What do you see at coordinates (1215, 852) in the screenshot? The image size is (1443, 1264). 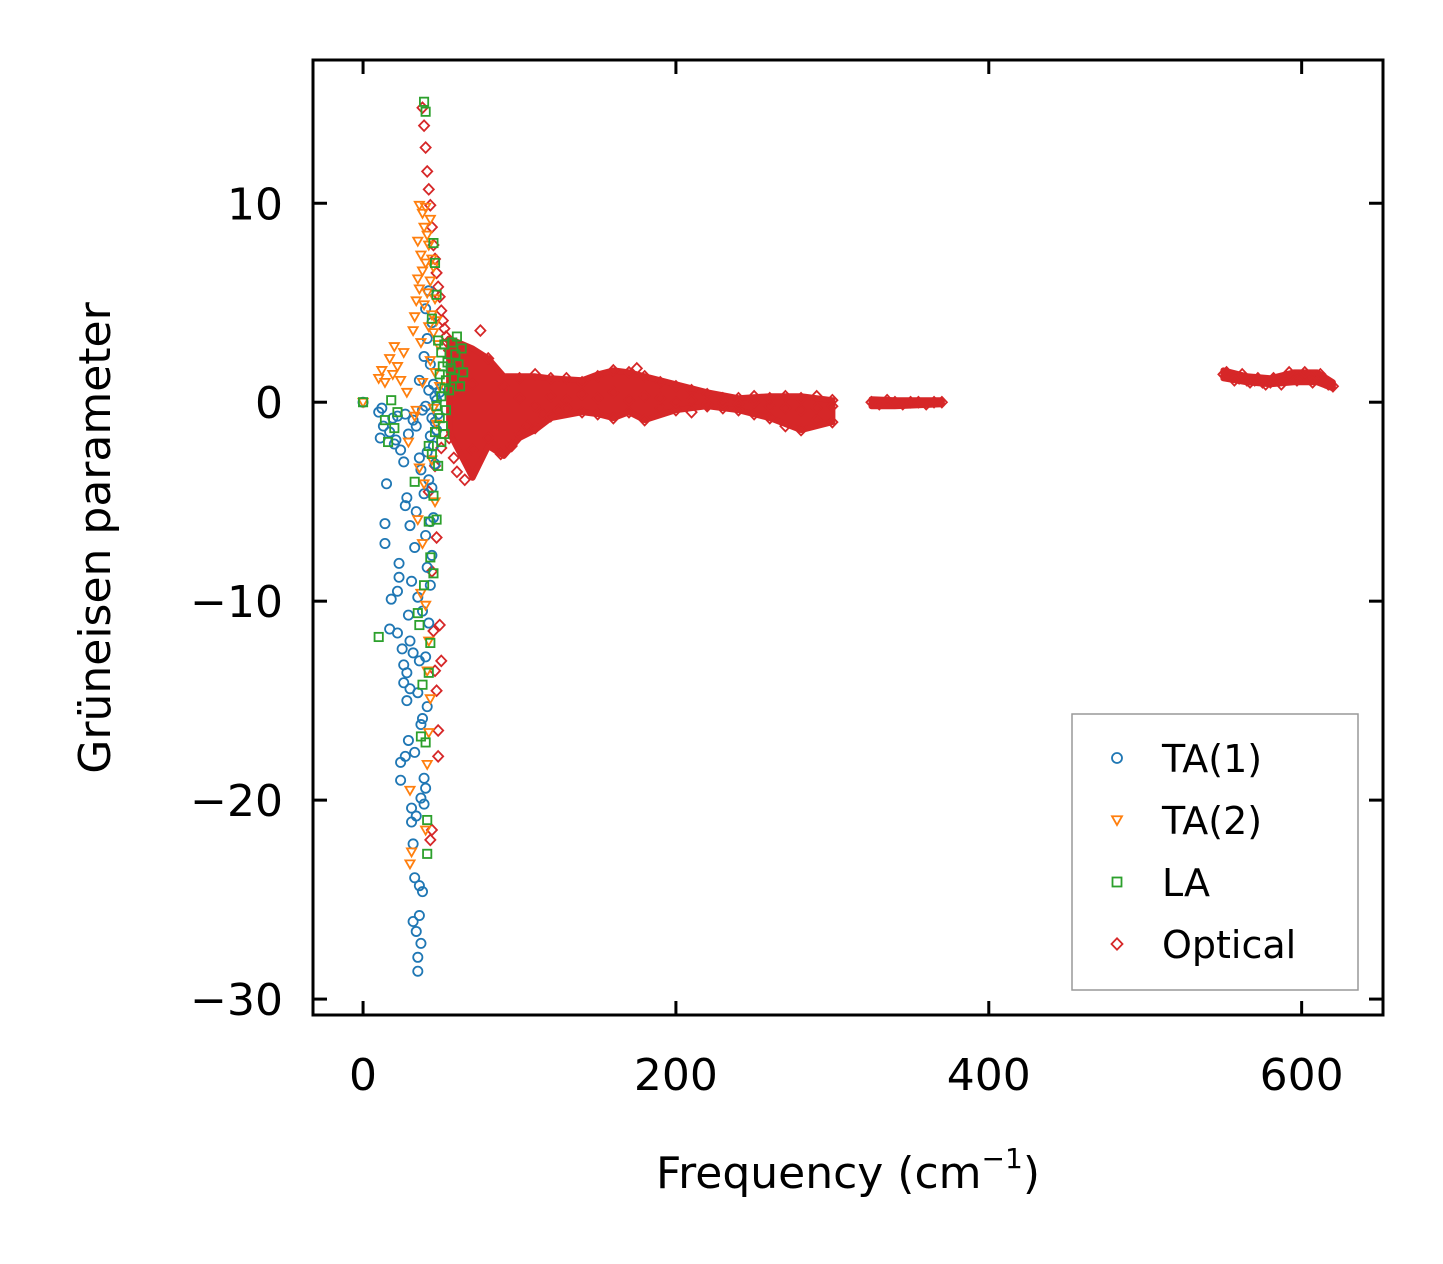 I see `legend-box` at bounding box center [1215, 852].